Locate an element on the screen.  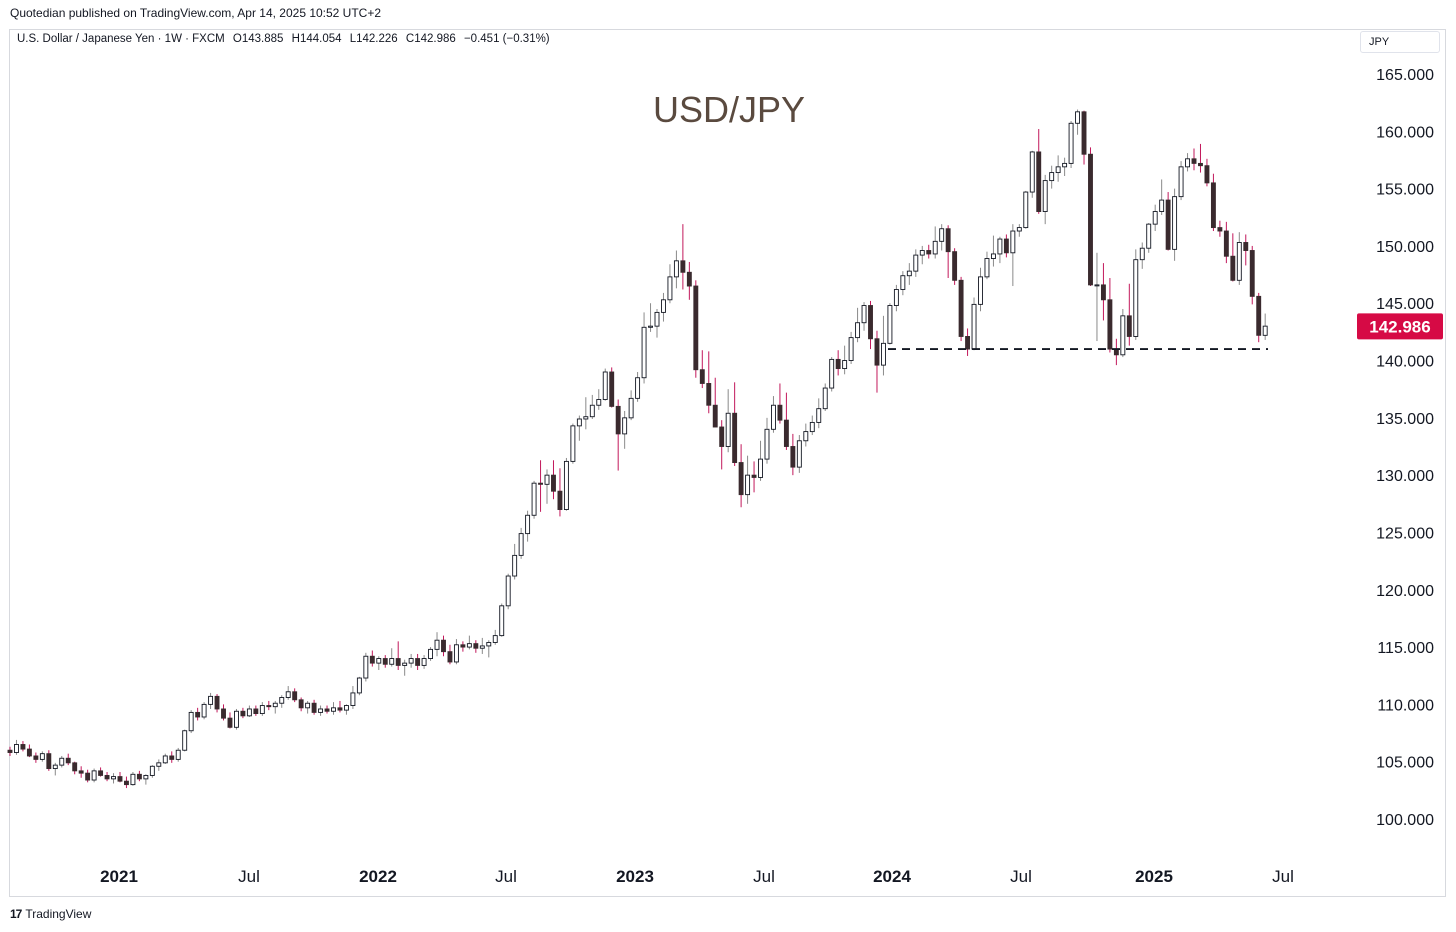
close-value: C142.986 is located at coordinates (430, 39).